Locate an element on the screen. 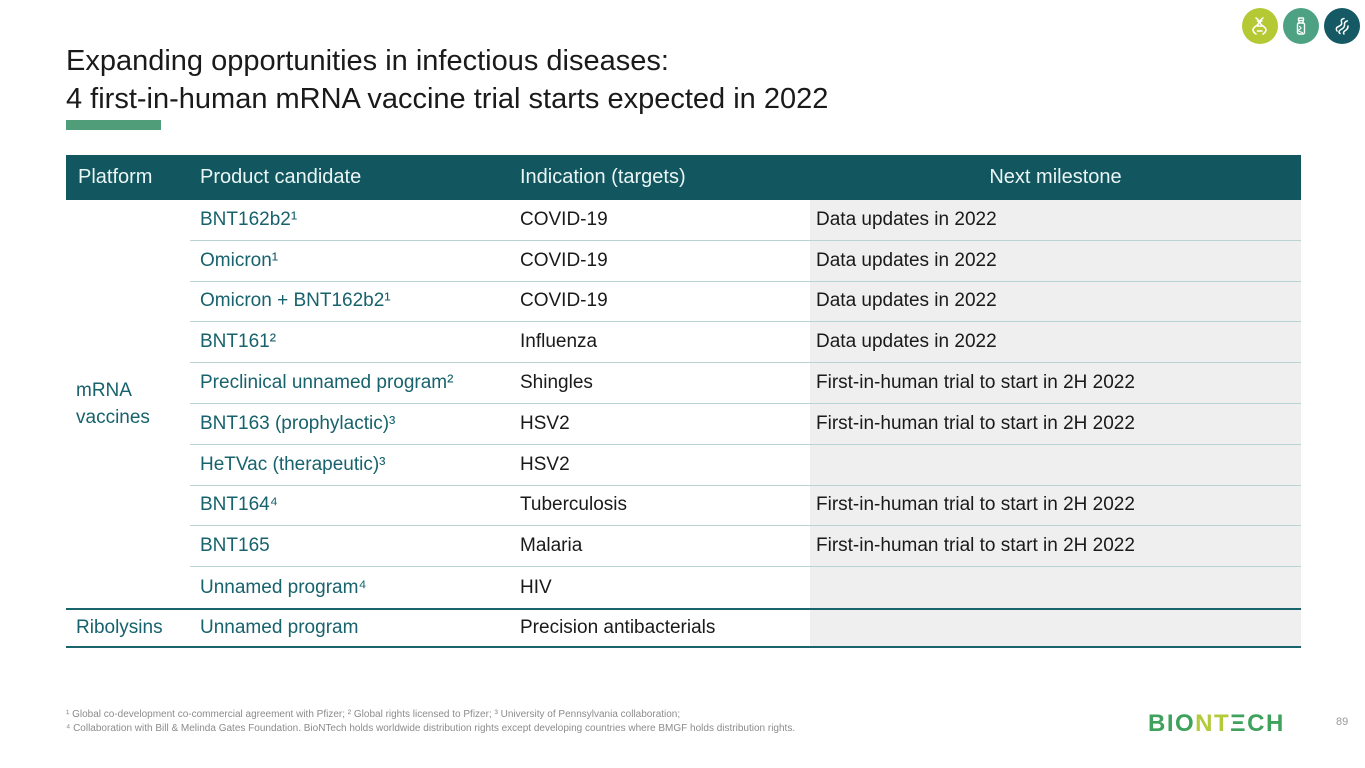 The width and height of the screenshot is (1365, 768). header-platform: Platform is located at coordinates (115, 177).